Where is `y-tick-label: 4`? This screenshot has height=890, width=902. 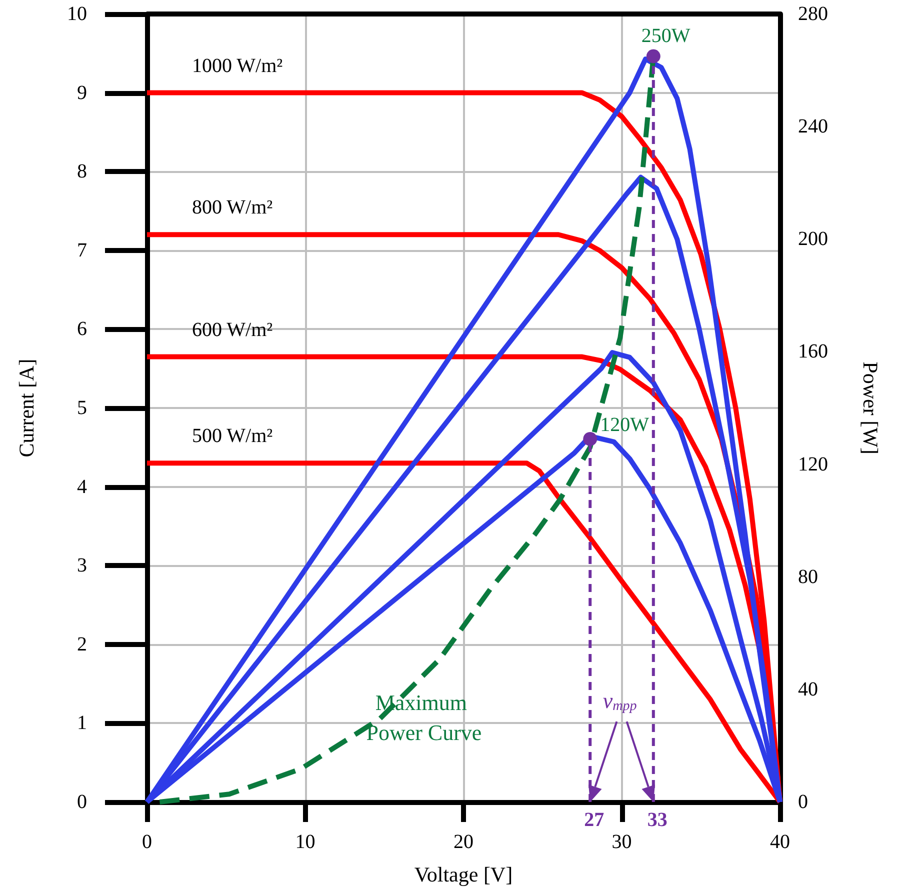 y-tick-label: 4 is located at coordinates (82, 487).